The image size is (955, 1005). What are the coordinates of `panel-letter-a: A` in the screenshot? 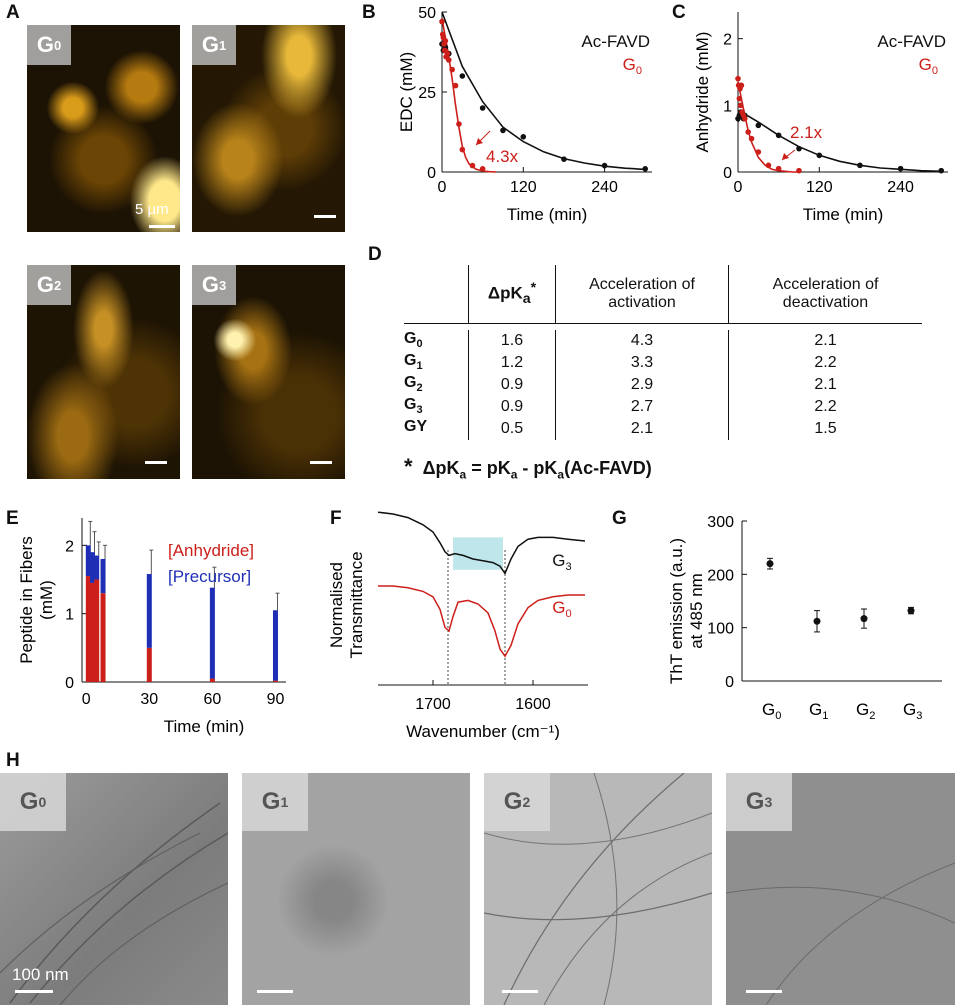 It's located at (13, 12).